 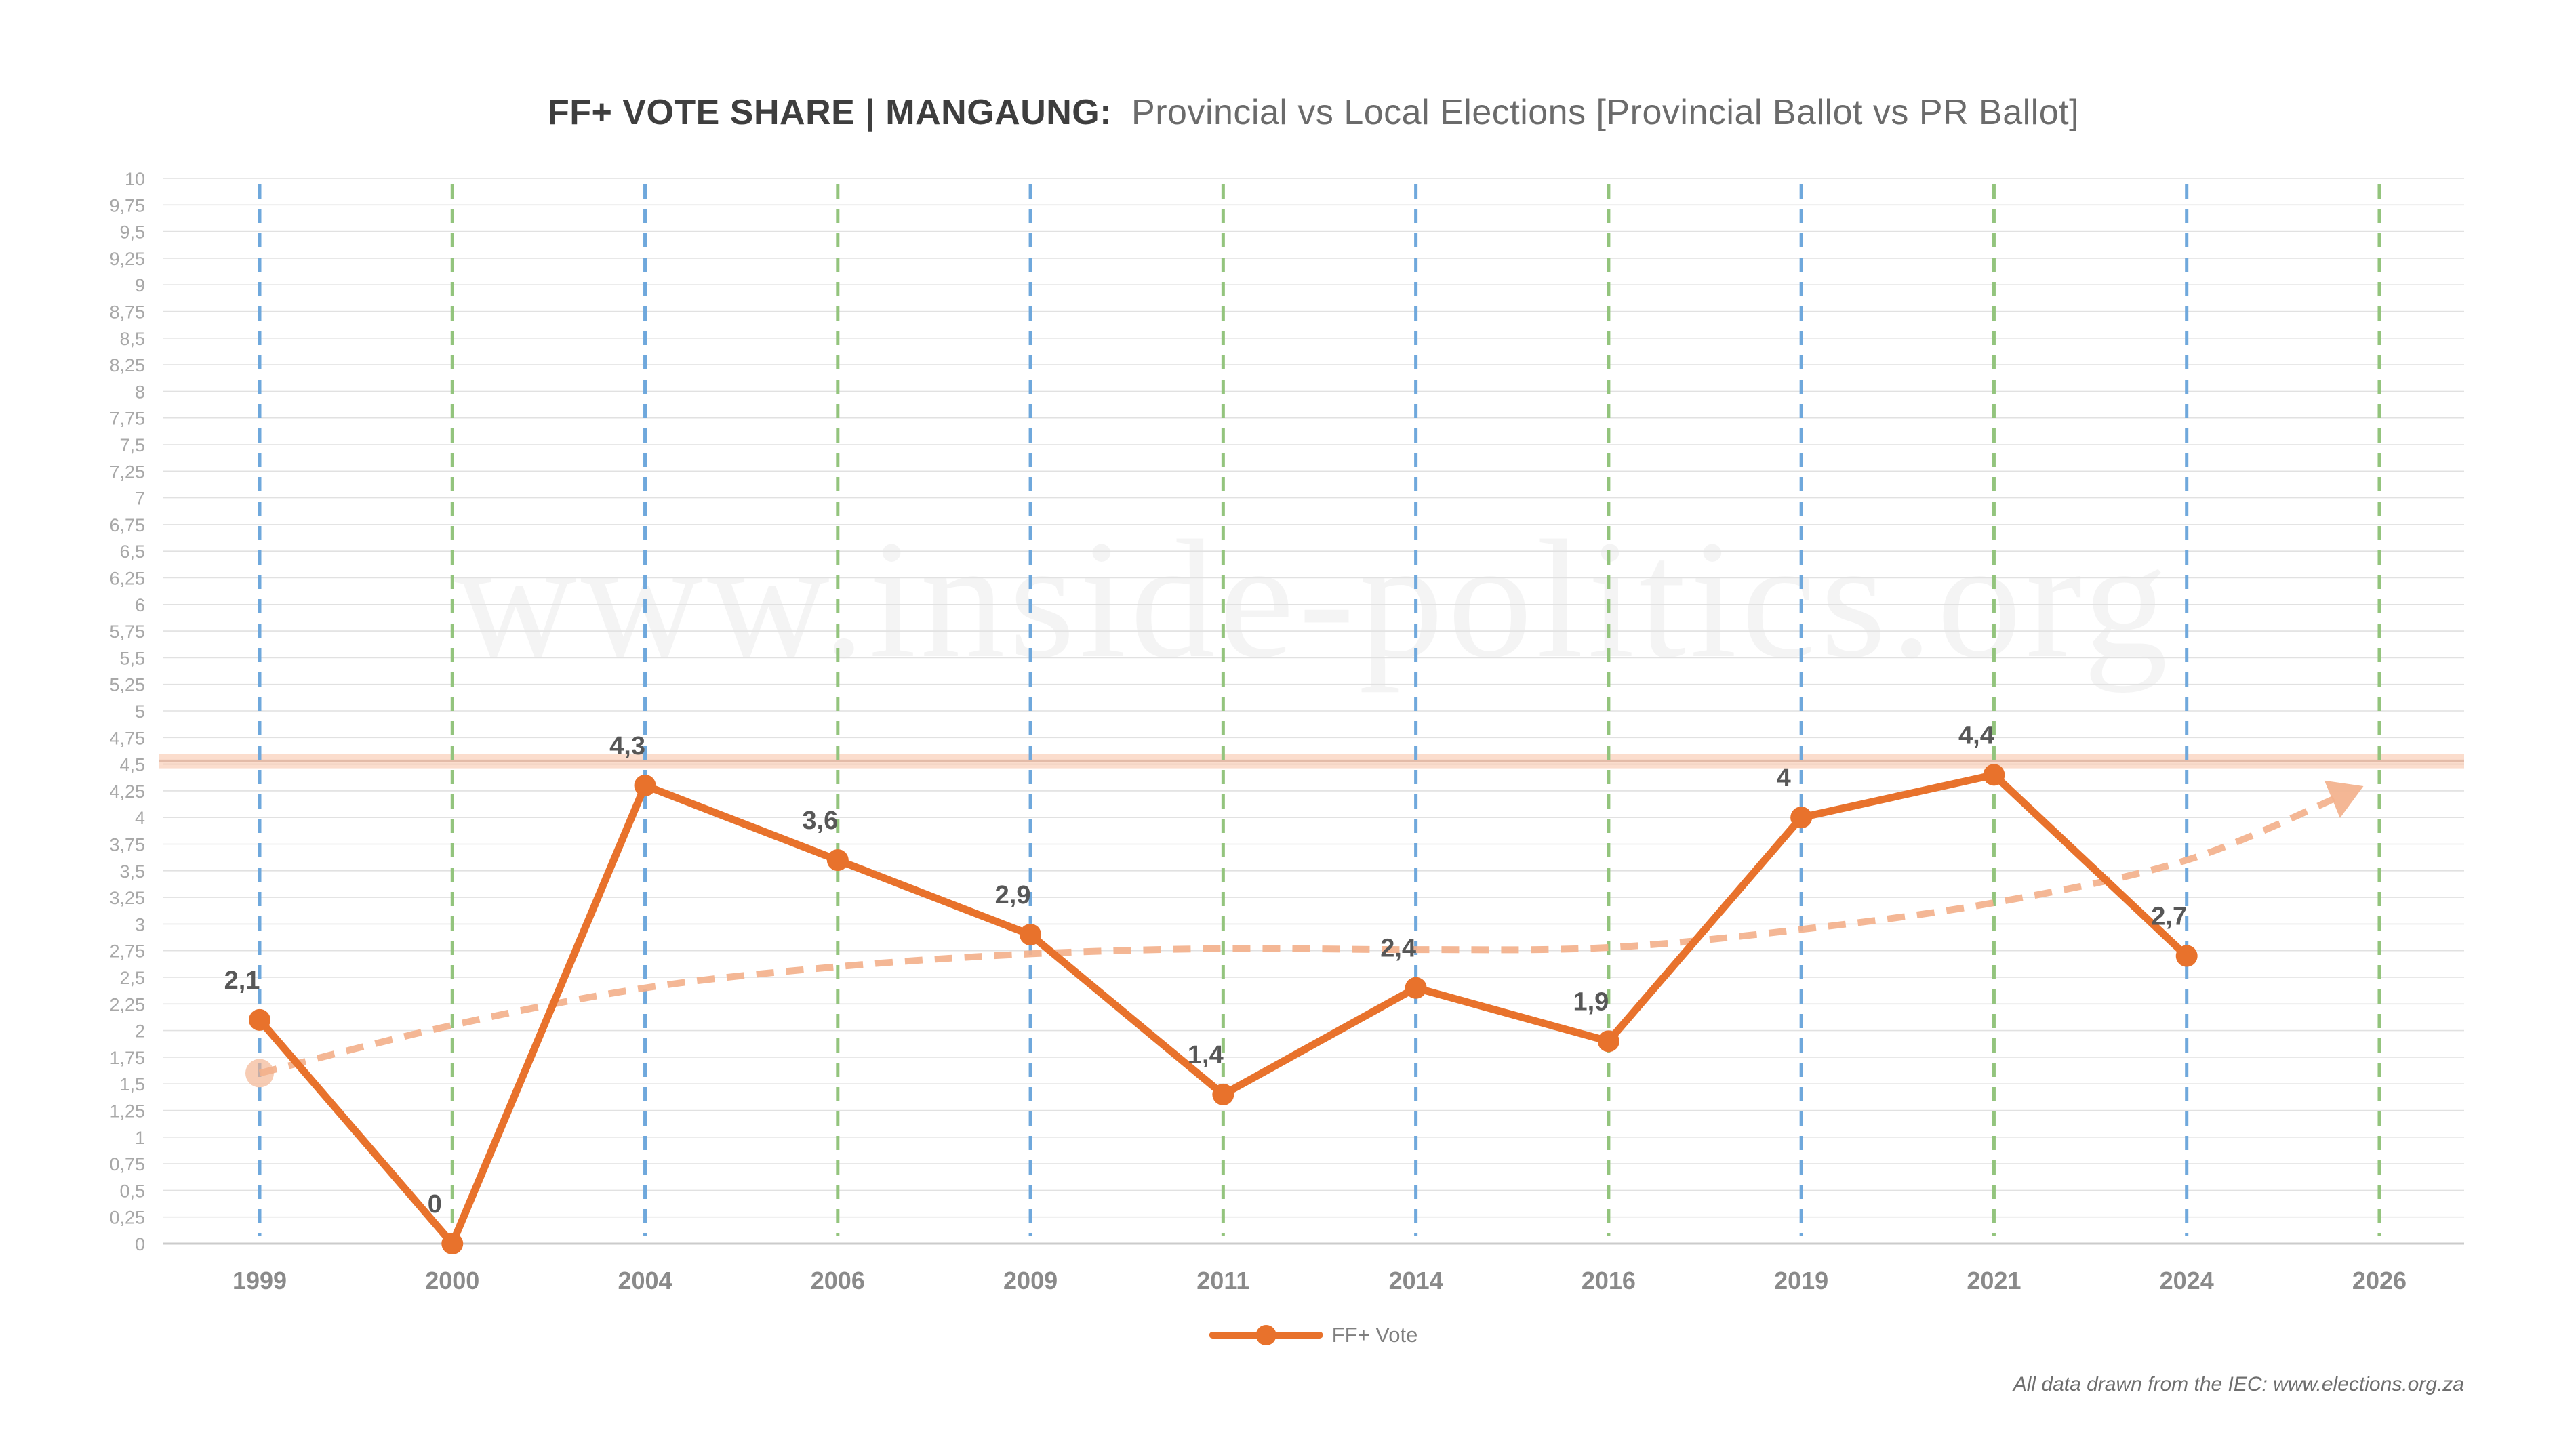 What do you see at coordinates (140, 1138) in the screenshot?
I see `y-tick-label: 1` at bounding box center [140, 1138].